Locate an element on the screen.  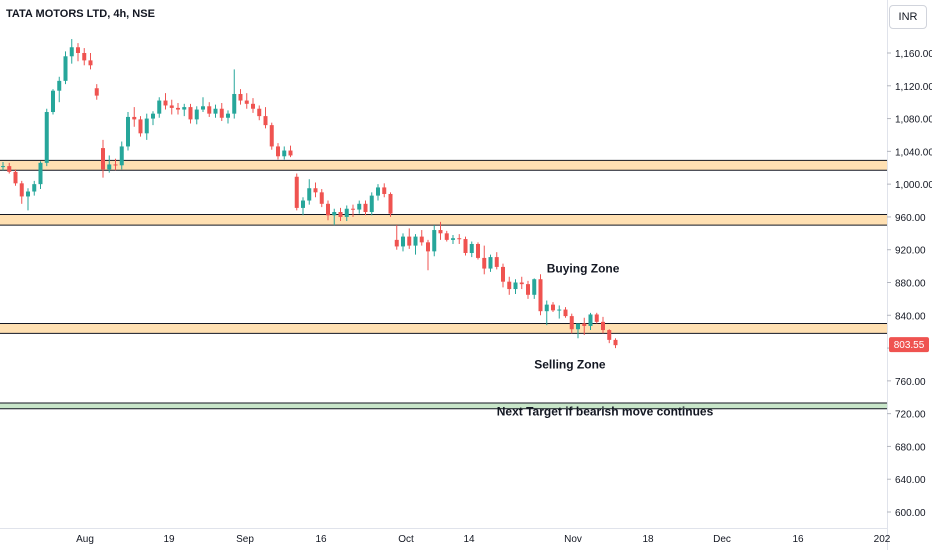
x-tick-label: 19 is located at coordinates (169, 539).